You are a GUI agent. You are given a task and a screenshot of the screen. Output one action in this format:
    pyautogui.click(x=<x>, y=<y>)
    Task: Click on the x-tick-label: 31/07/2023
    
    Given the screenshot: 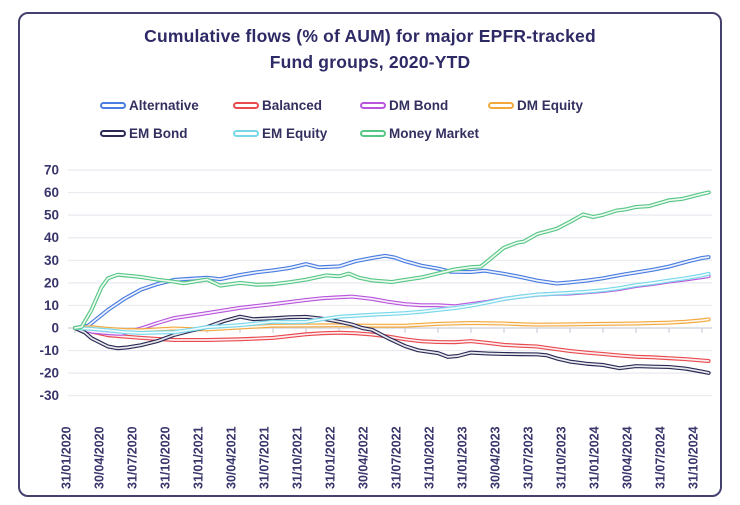 What is the action you would take?
    pyautogui.click(x=529, y=457)
    